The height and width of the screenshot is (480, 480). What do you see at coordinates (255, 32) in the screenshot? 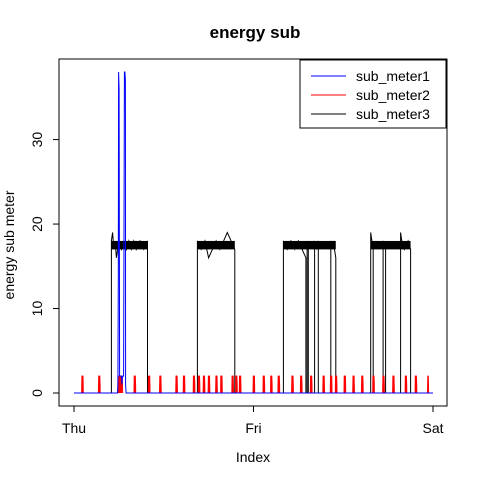
I see `chart-title: energy sub` at bounding box center [255, 32].